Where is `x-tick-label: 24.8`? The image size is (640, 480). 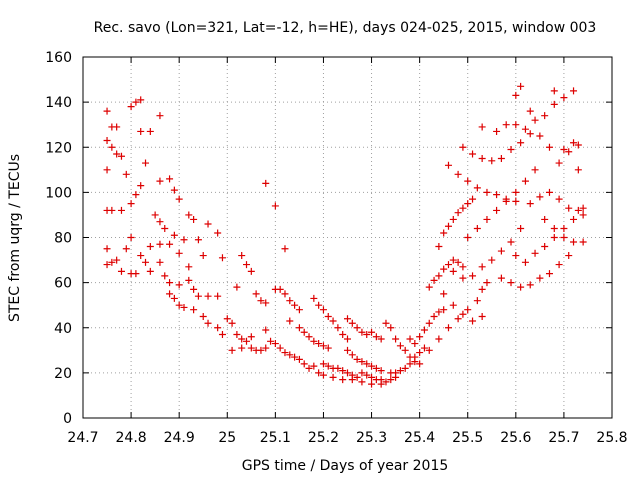 x-tick-label: 24.8 is located at coordinates (131, 438).